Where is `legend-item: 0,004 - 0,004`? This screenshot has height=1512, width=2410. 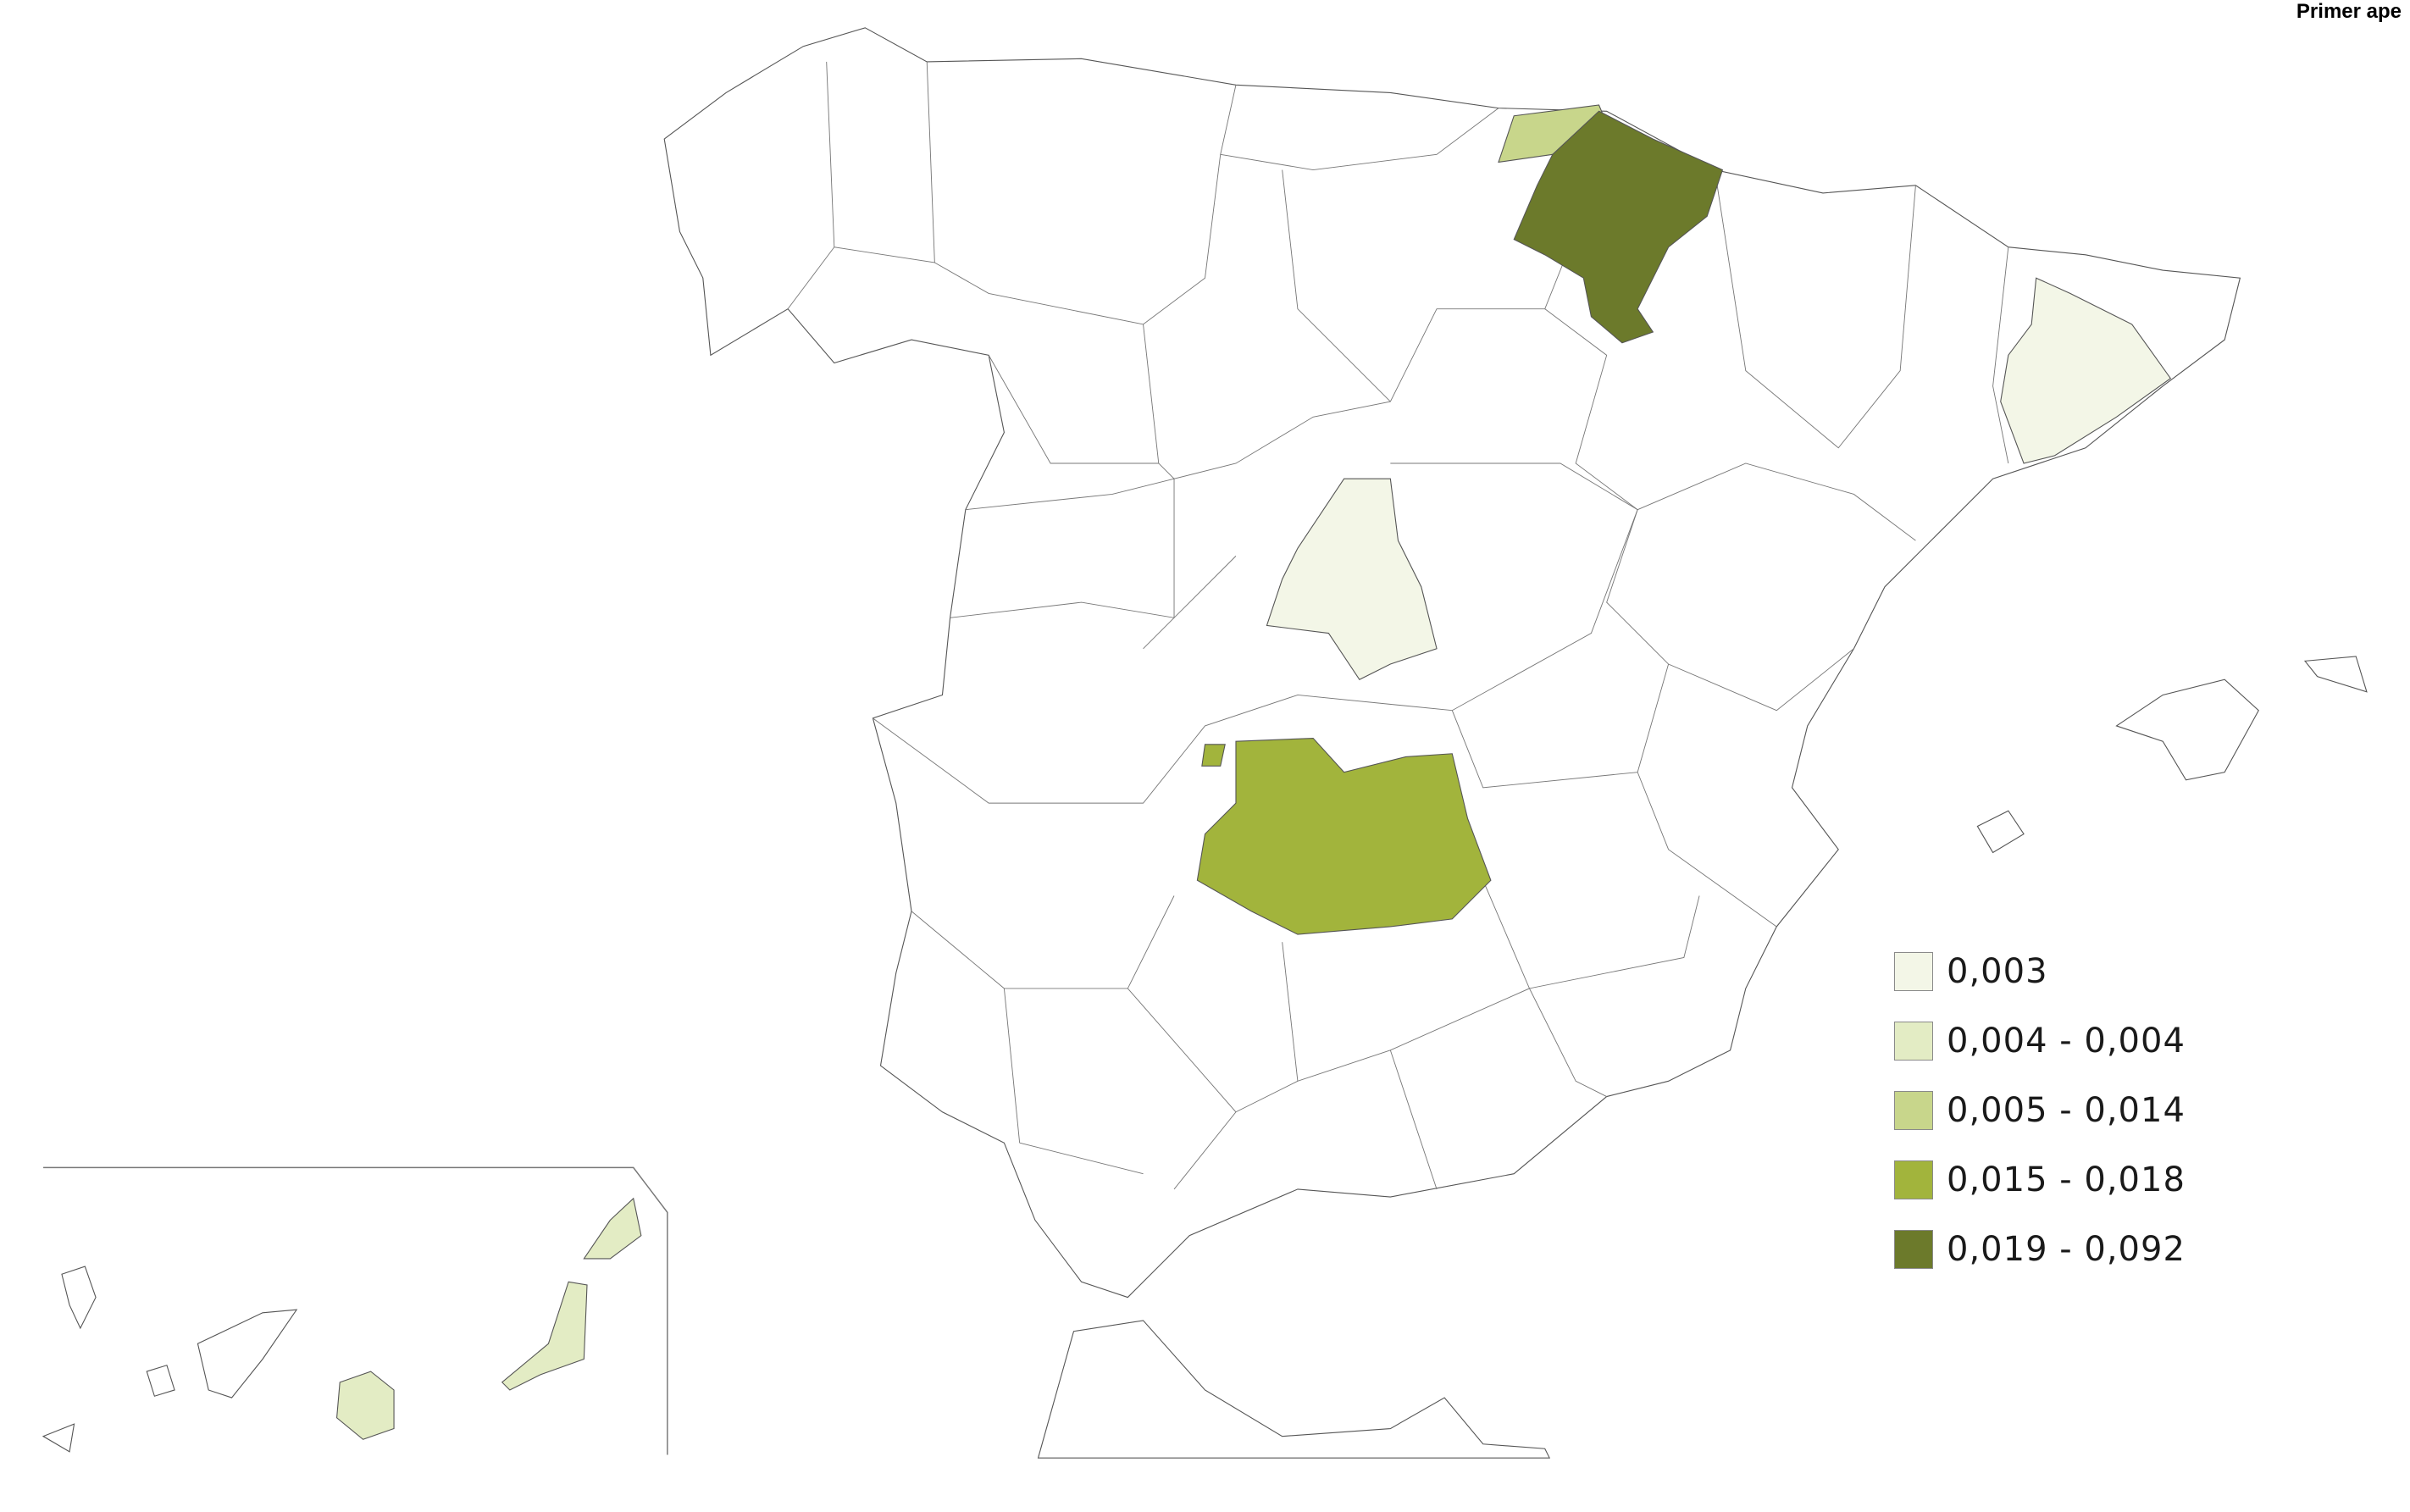 legend-item: 0,004 - 0,004 is located at coordinates (2040, 1041).